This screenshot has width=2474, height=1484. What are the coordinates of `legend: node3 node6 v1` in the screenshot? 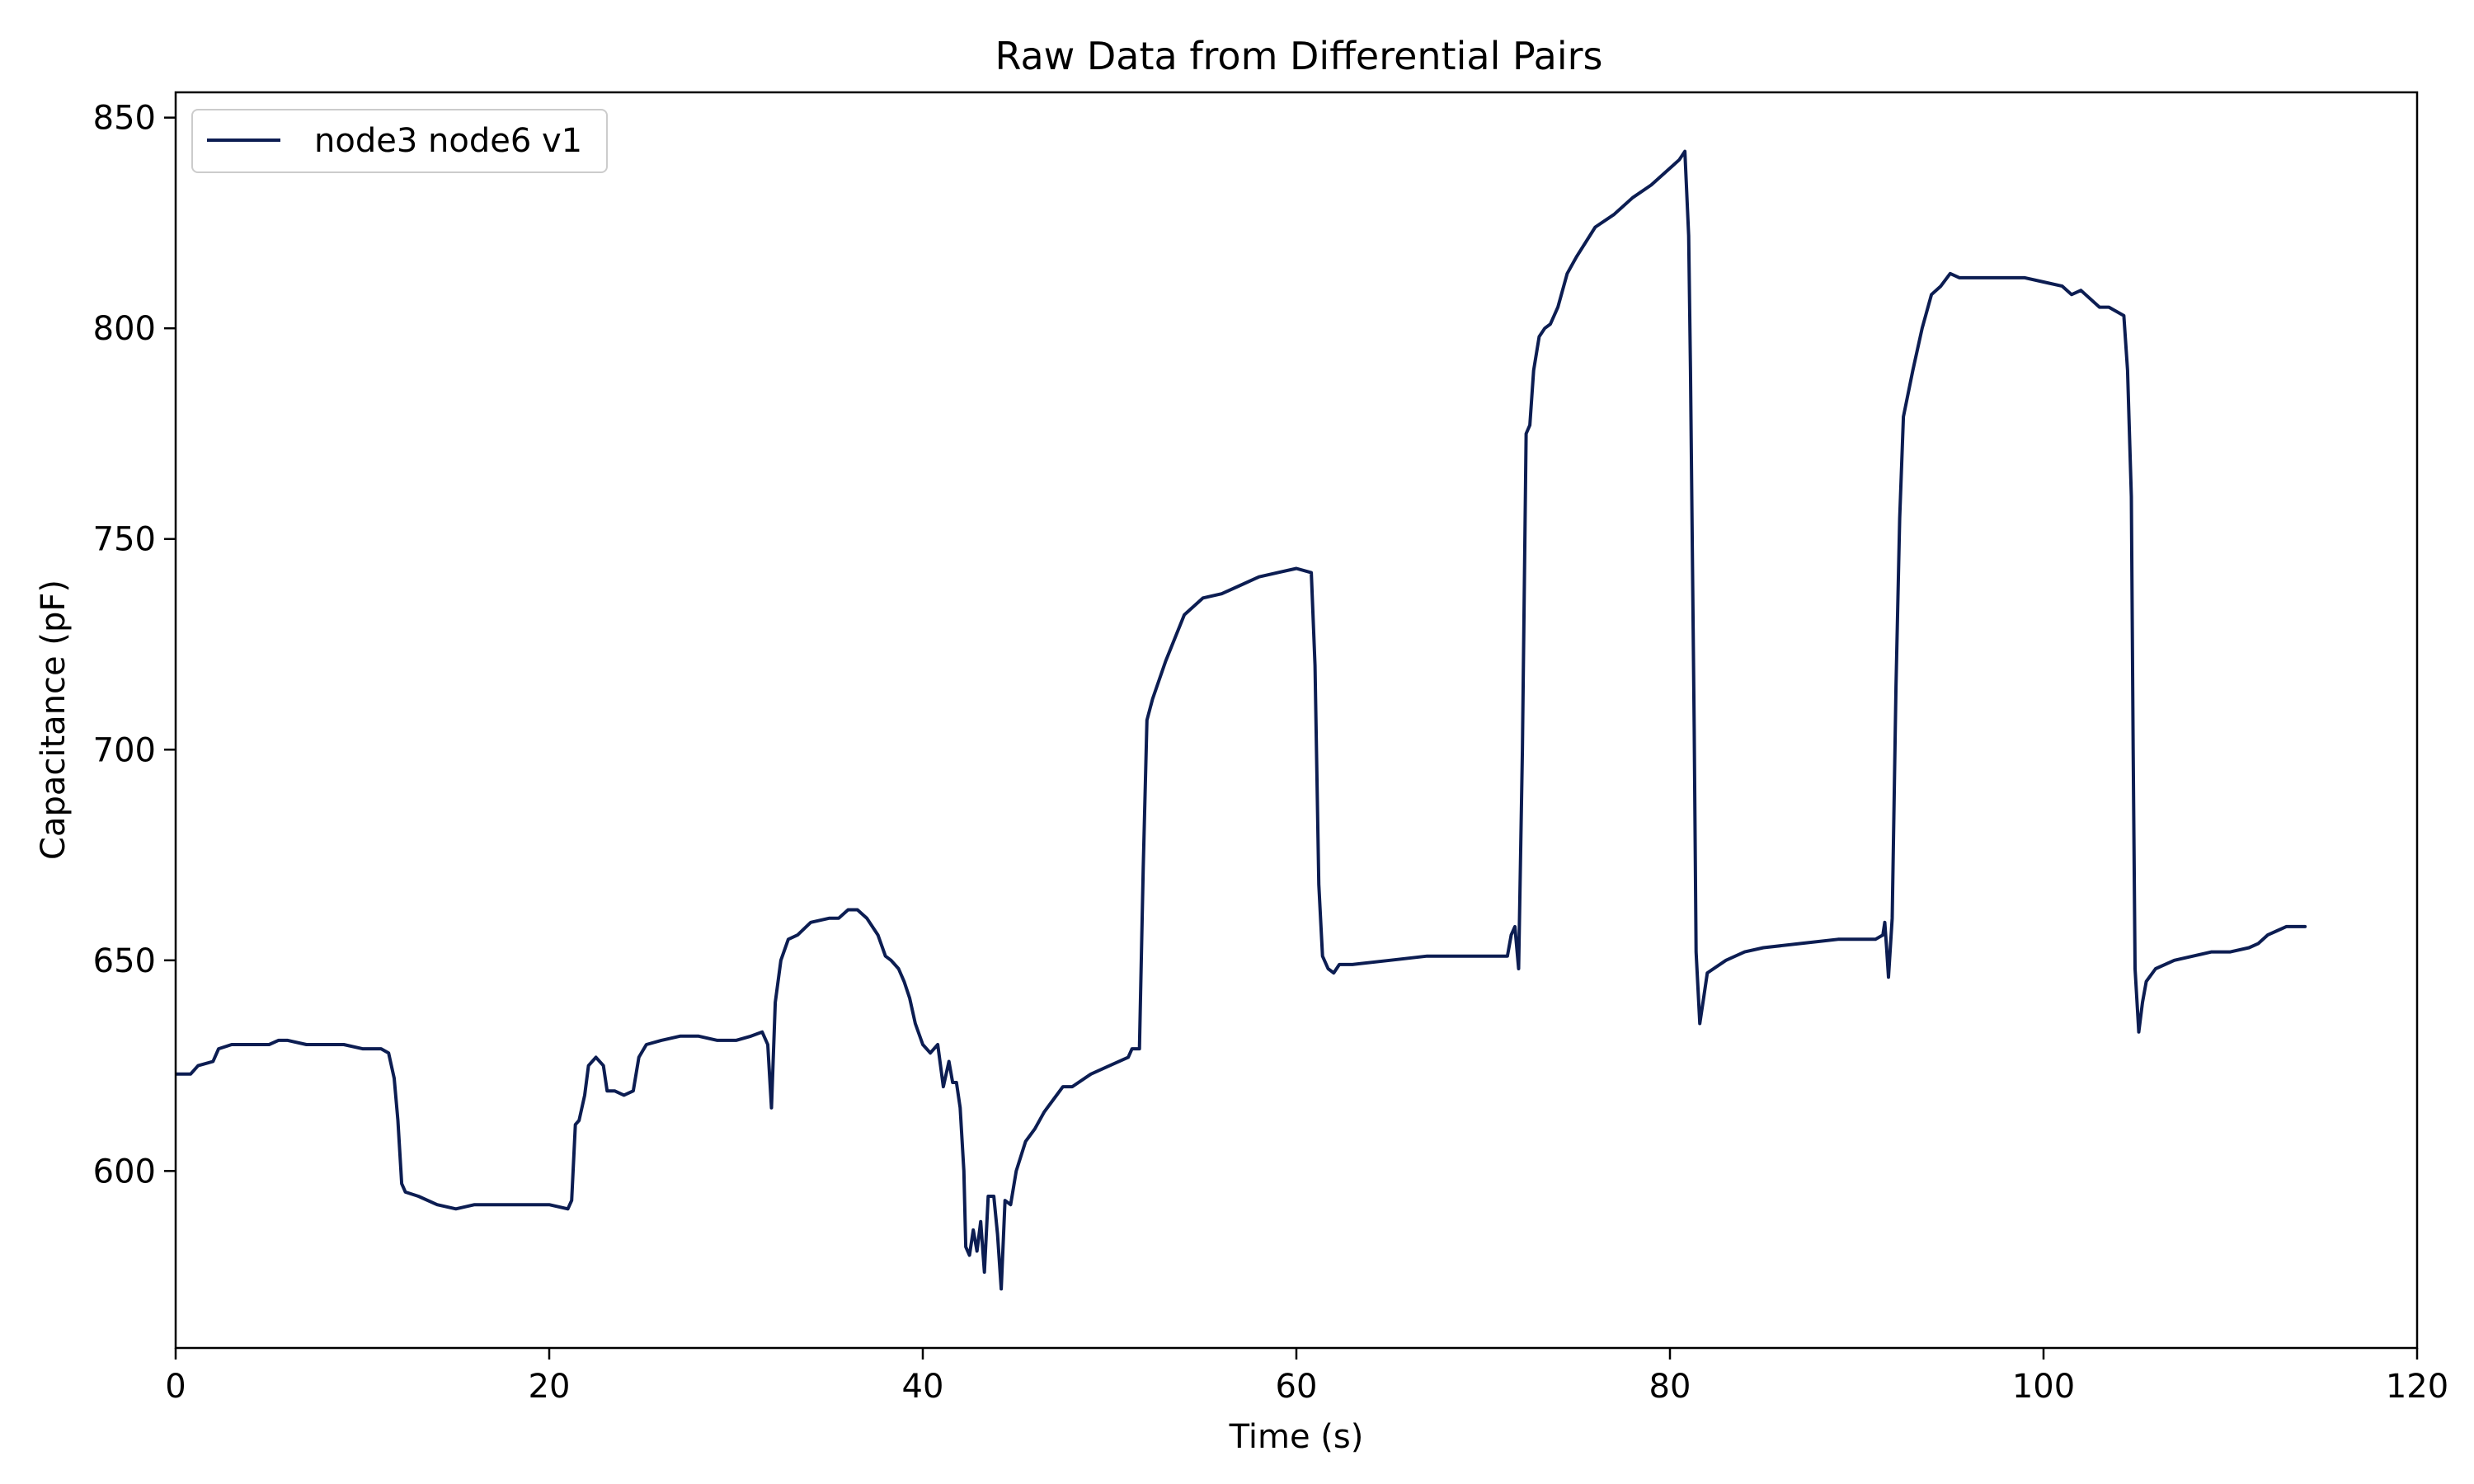 It's located at (399, 141).